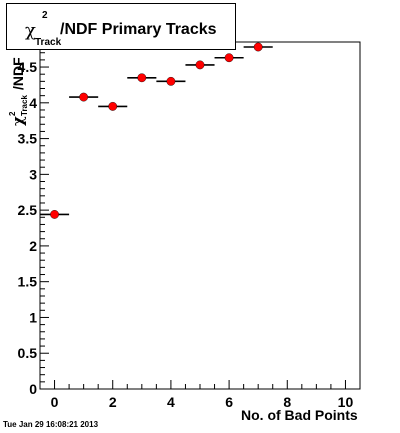  What do you see at coordinates (28, 139) in the screenshot?
I see `y-tick-label: 3.5` at bounding box center [28, 139].